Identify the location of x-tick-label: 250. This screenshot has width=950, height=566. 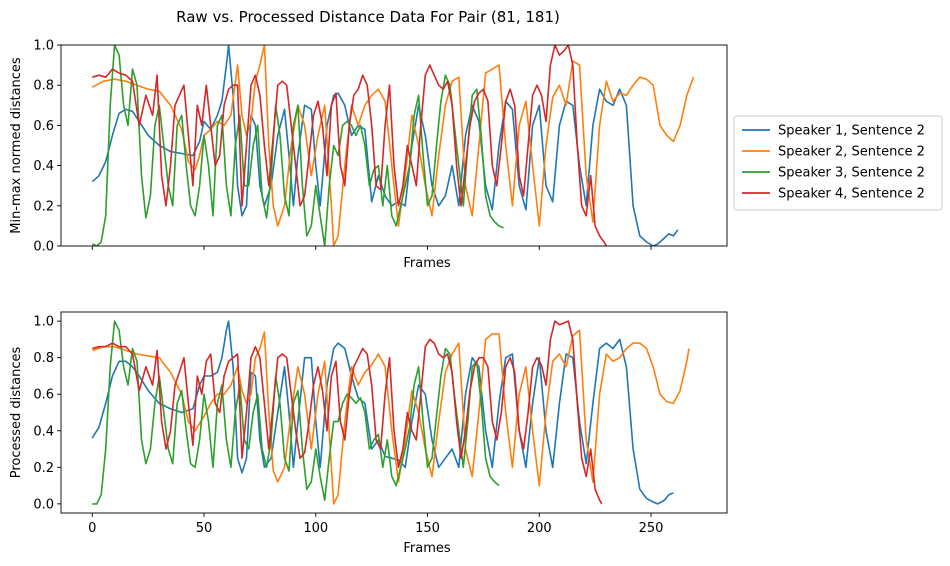
(651, 528).